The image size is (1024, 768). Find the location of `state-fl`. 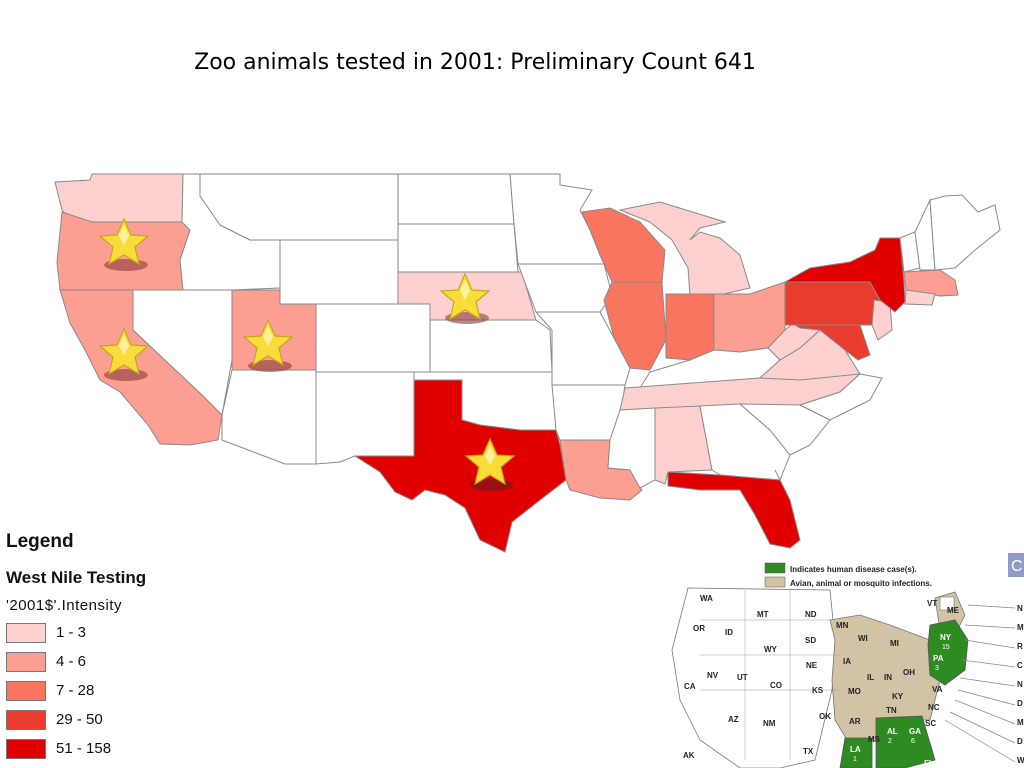

state-fl is located at coordinates (734, 509).